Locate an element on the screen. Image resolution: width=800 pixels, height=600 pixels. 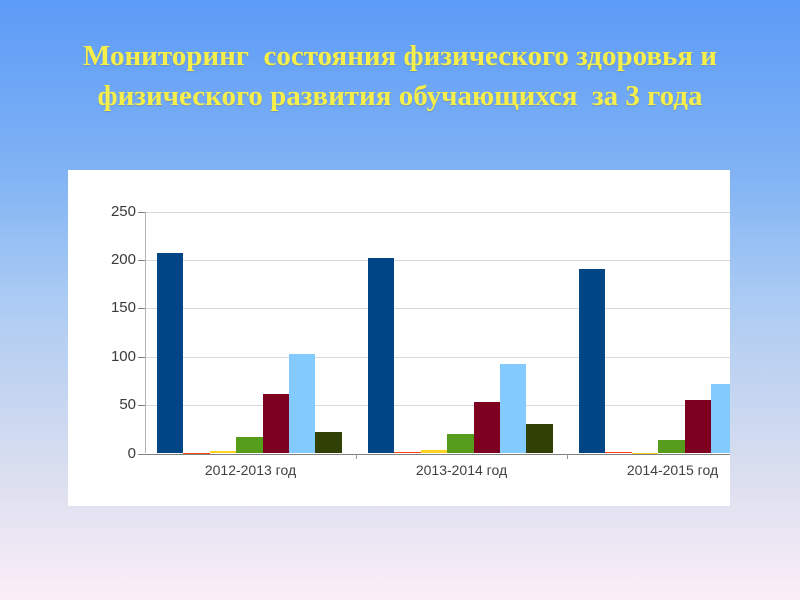
x-axis-label: 2012-2013 год is located at coordinates (250, 470).